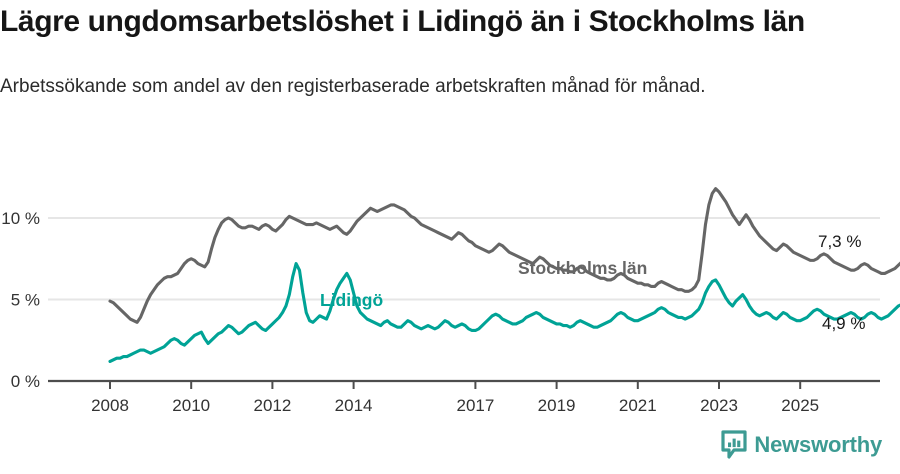  I want to click on newsworthy-logo: Newsworthy, so click(801, 444).